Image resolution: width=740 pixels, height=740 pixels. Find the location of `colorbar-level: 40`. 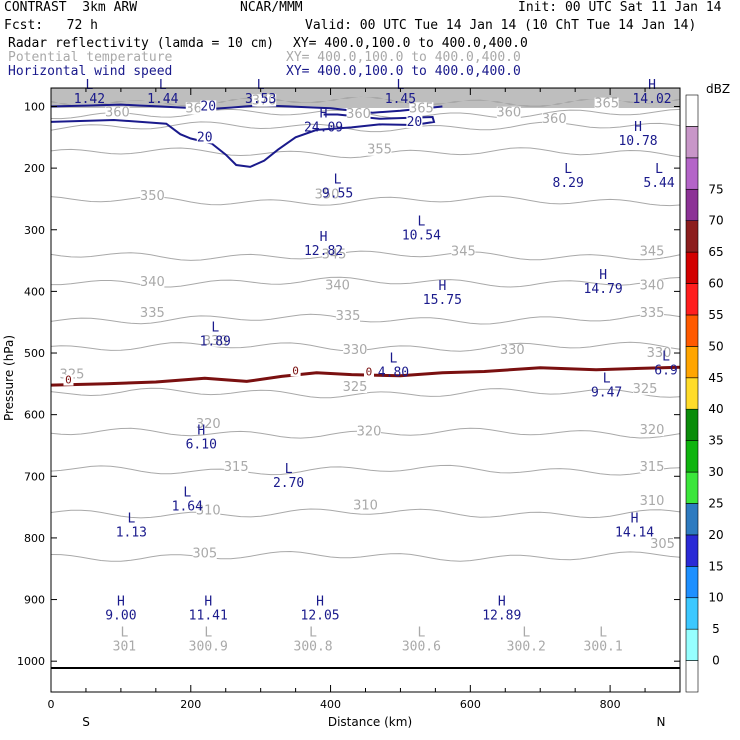

colorbar-level: 40 is located at coordinates (715, 409).